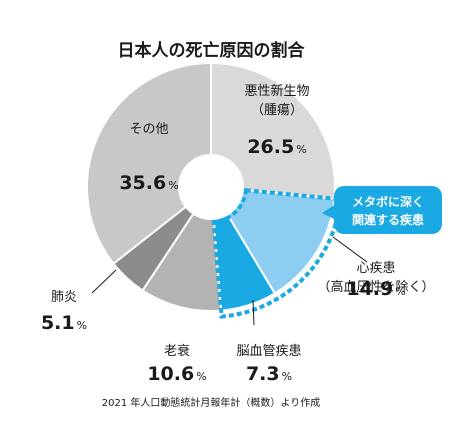  I want to click on slice-label-4: 肺炎, so click(64, 297).